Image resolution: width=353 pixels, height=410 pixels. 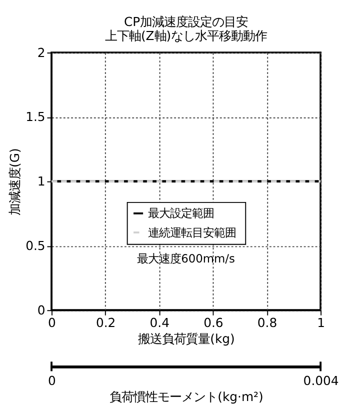 What do you see at coordinates (41, 52) in the screenshot?
I see `y-tick-label: 2` at bounding box center [41, 52].